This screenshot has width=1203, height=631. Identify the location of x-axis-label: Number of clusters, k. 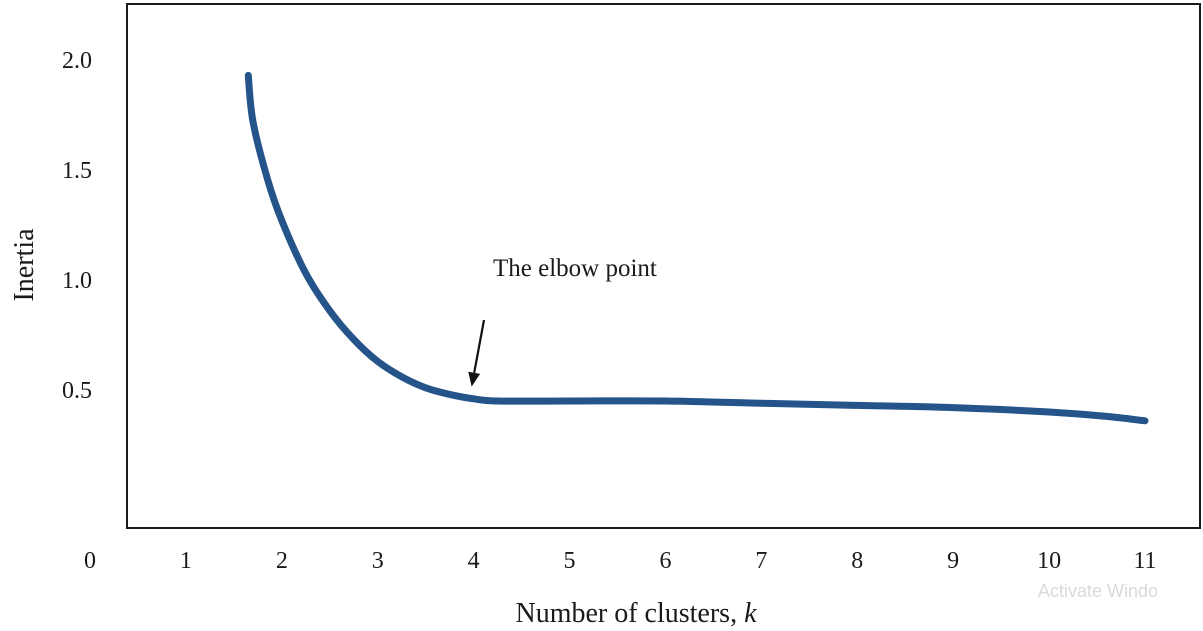
(636, 613).